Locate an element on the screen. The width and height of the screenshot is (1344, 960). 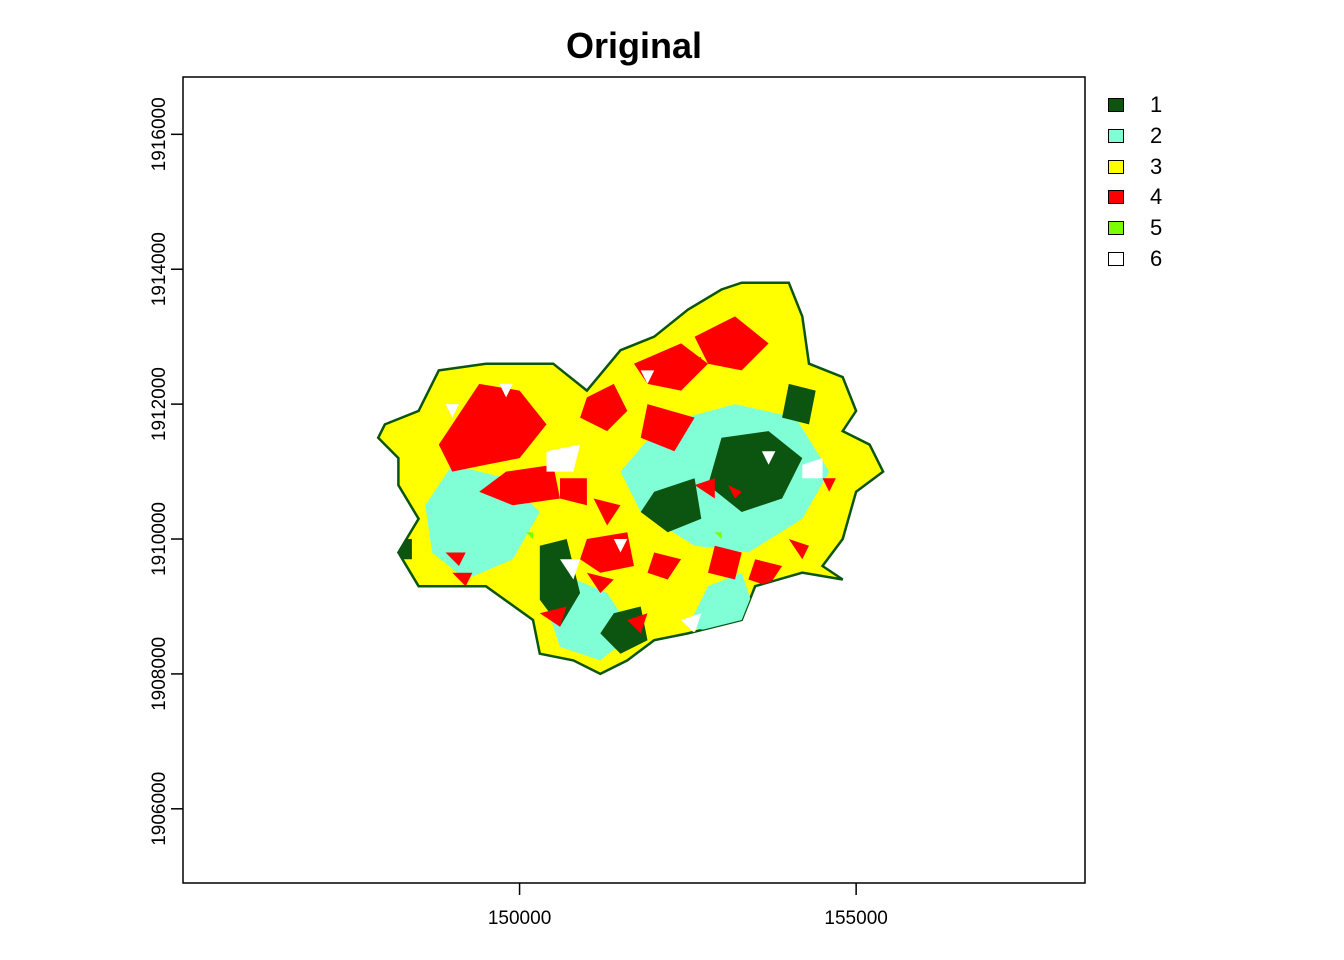
class-patches is located at coordinates (617, 488).